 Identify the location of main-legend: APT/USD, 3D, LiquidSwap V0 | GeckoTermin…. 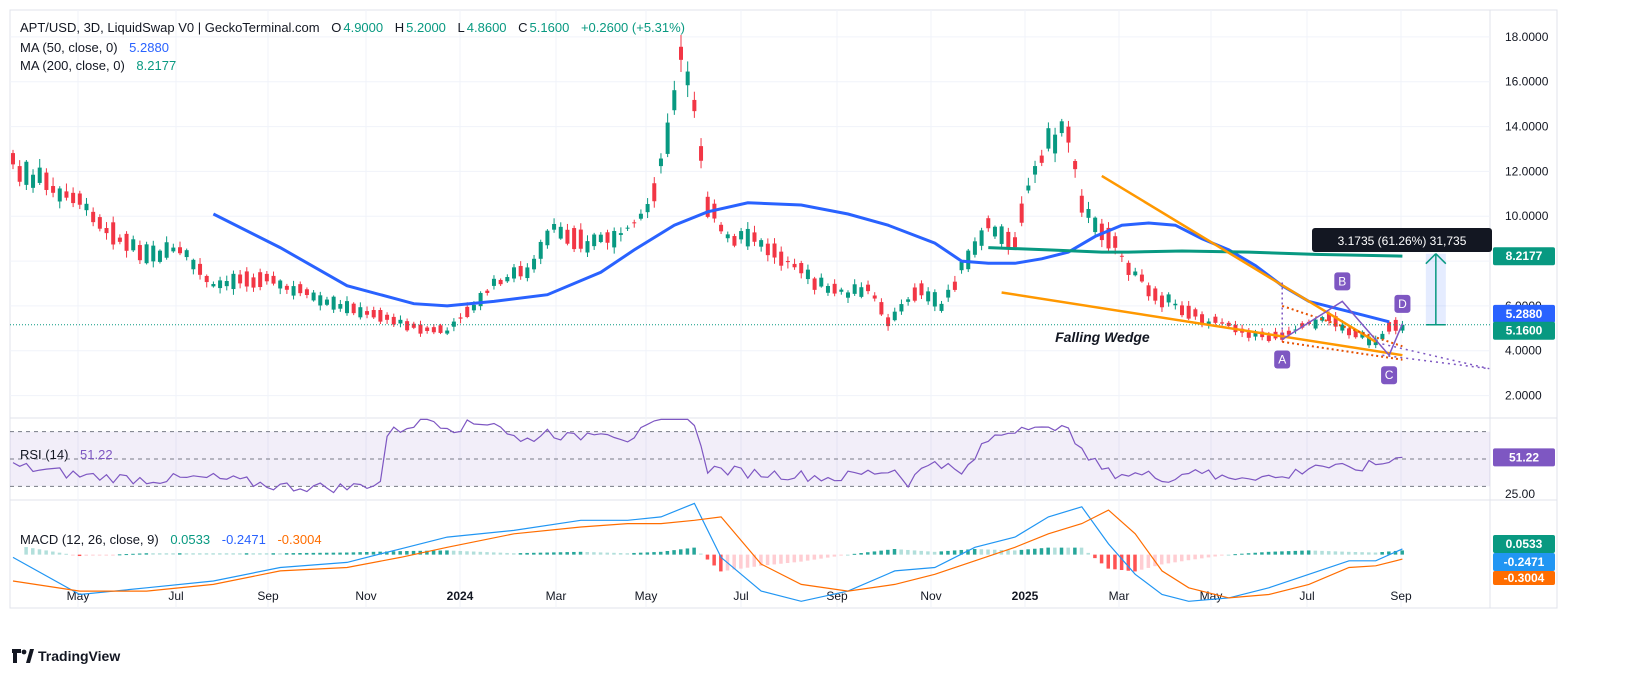
(353, 27).